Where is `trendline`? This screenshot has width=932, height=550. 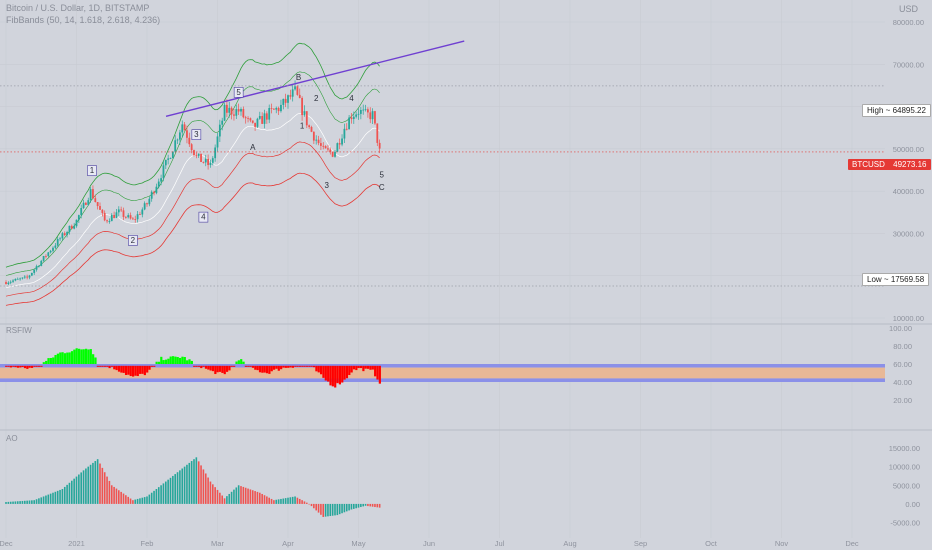
trendline is located at coordinates (315, 78).